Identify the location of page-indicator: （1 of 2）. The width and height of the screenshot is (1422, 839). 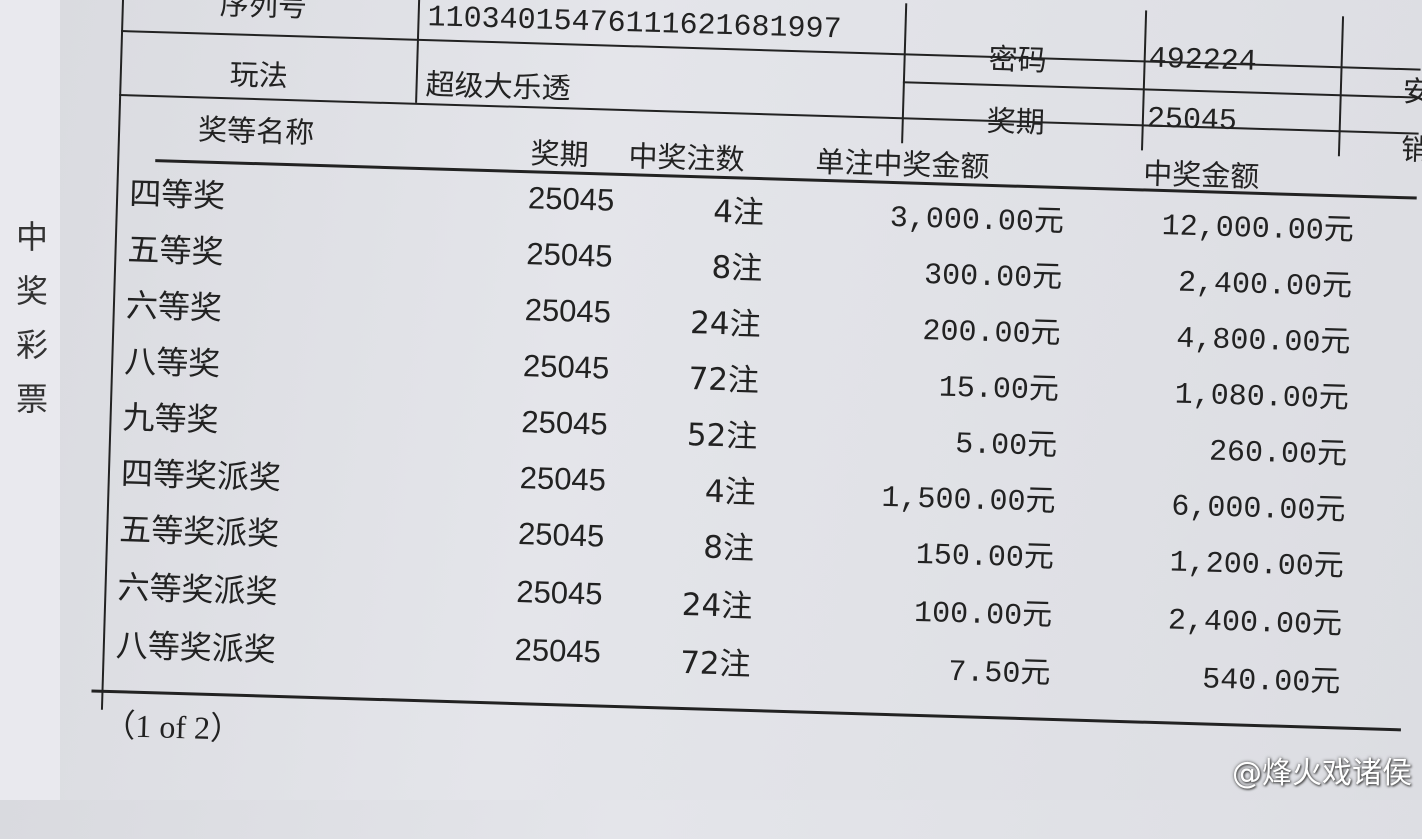
(172, 726).